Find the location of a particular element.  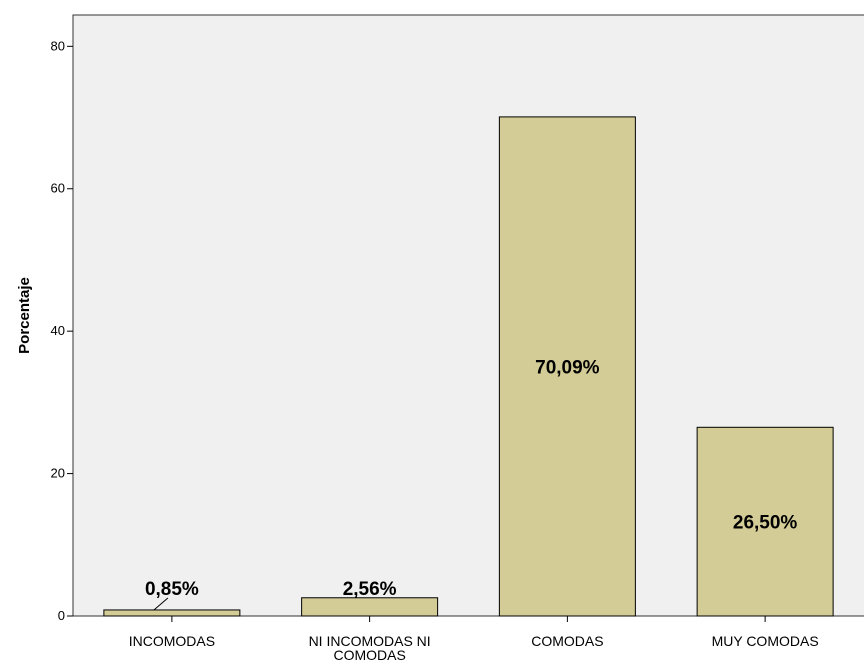

y-tick-label: 20 is located at coordinates (58, 473).